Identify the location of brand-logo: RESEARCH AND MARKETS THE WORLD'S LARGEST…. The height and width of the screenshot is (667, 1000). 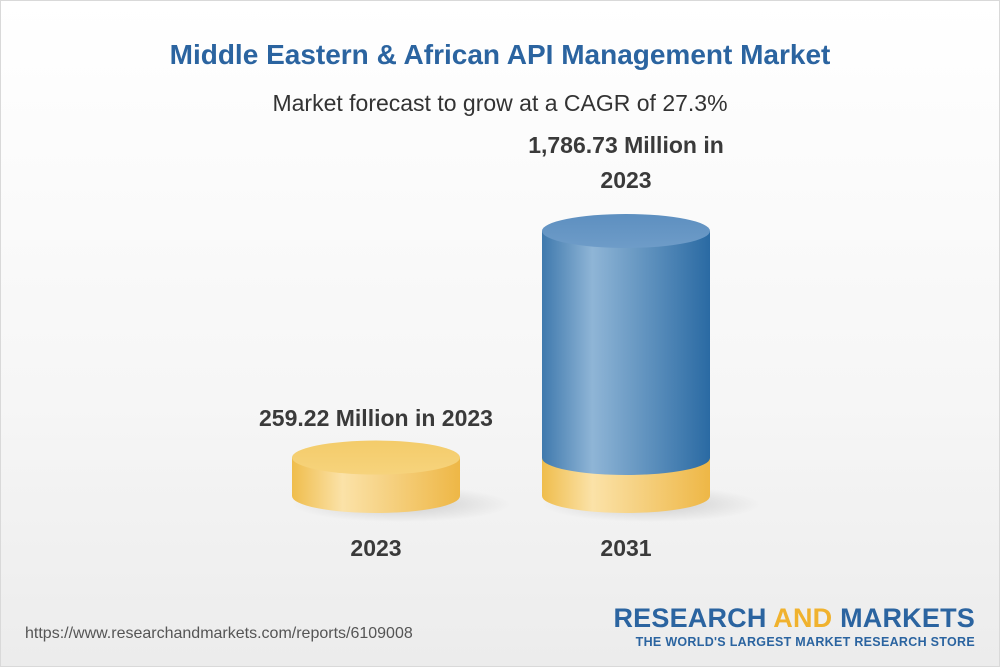
(794, 626).